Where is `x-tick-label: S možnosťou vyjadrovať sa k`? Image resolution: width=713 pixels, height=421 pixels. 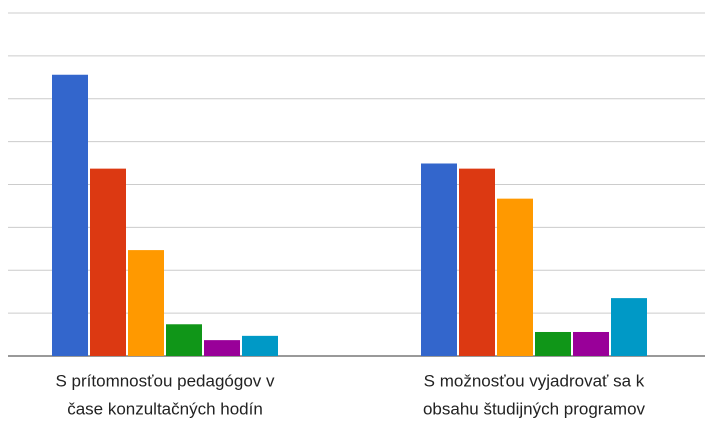 x-tick-label: S možnosťou vyjadrovať sa k is located at coordinates (534, 380).